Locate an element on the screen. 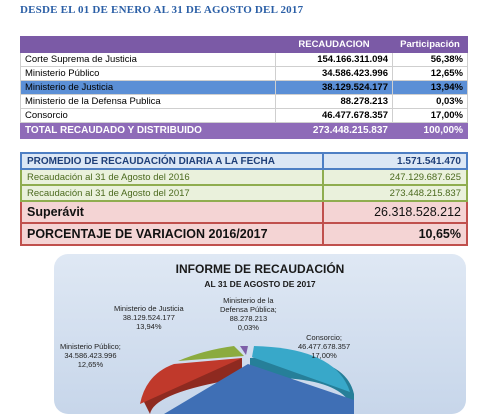 The image size is (486, 414). label-justicia-amount: 38.129.524.177 is located at coordinates (148, 317).